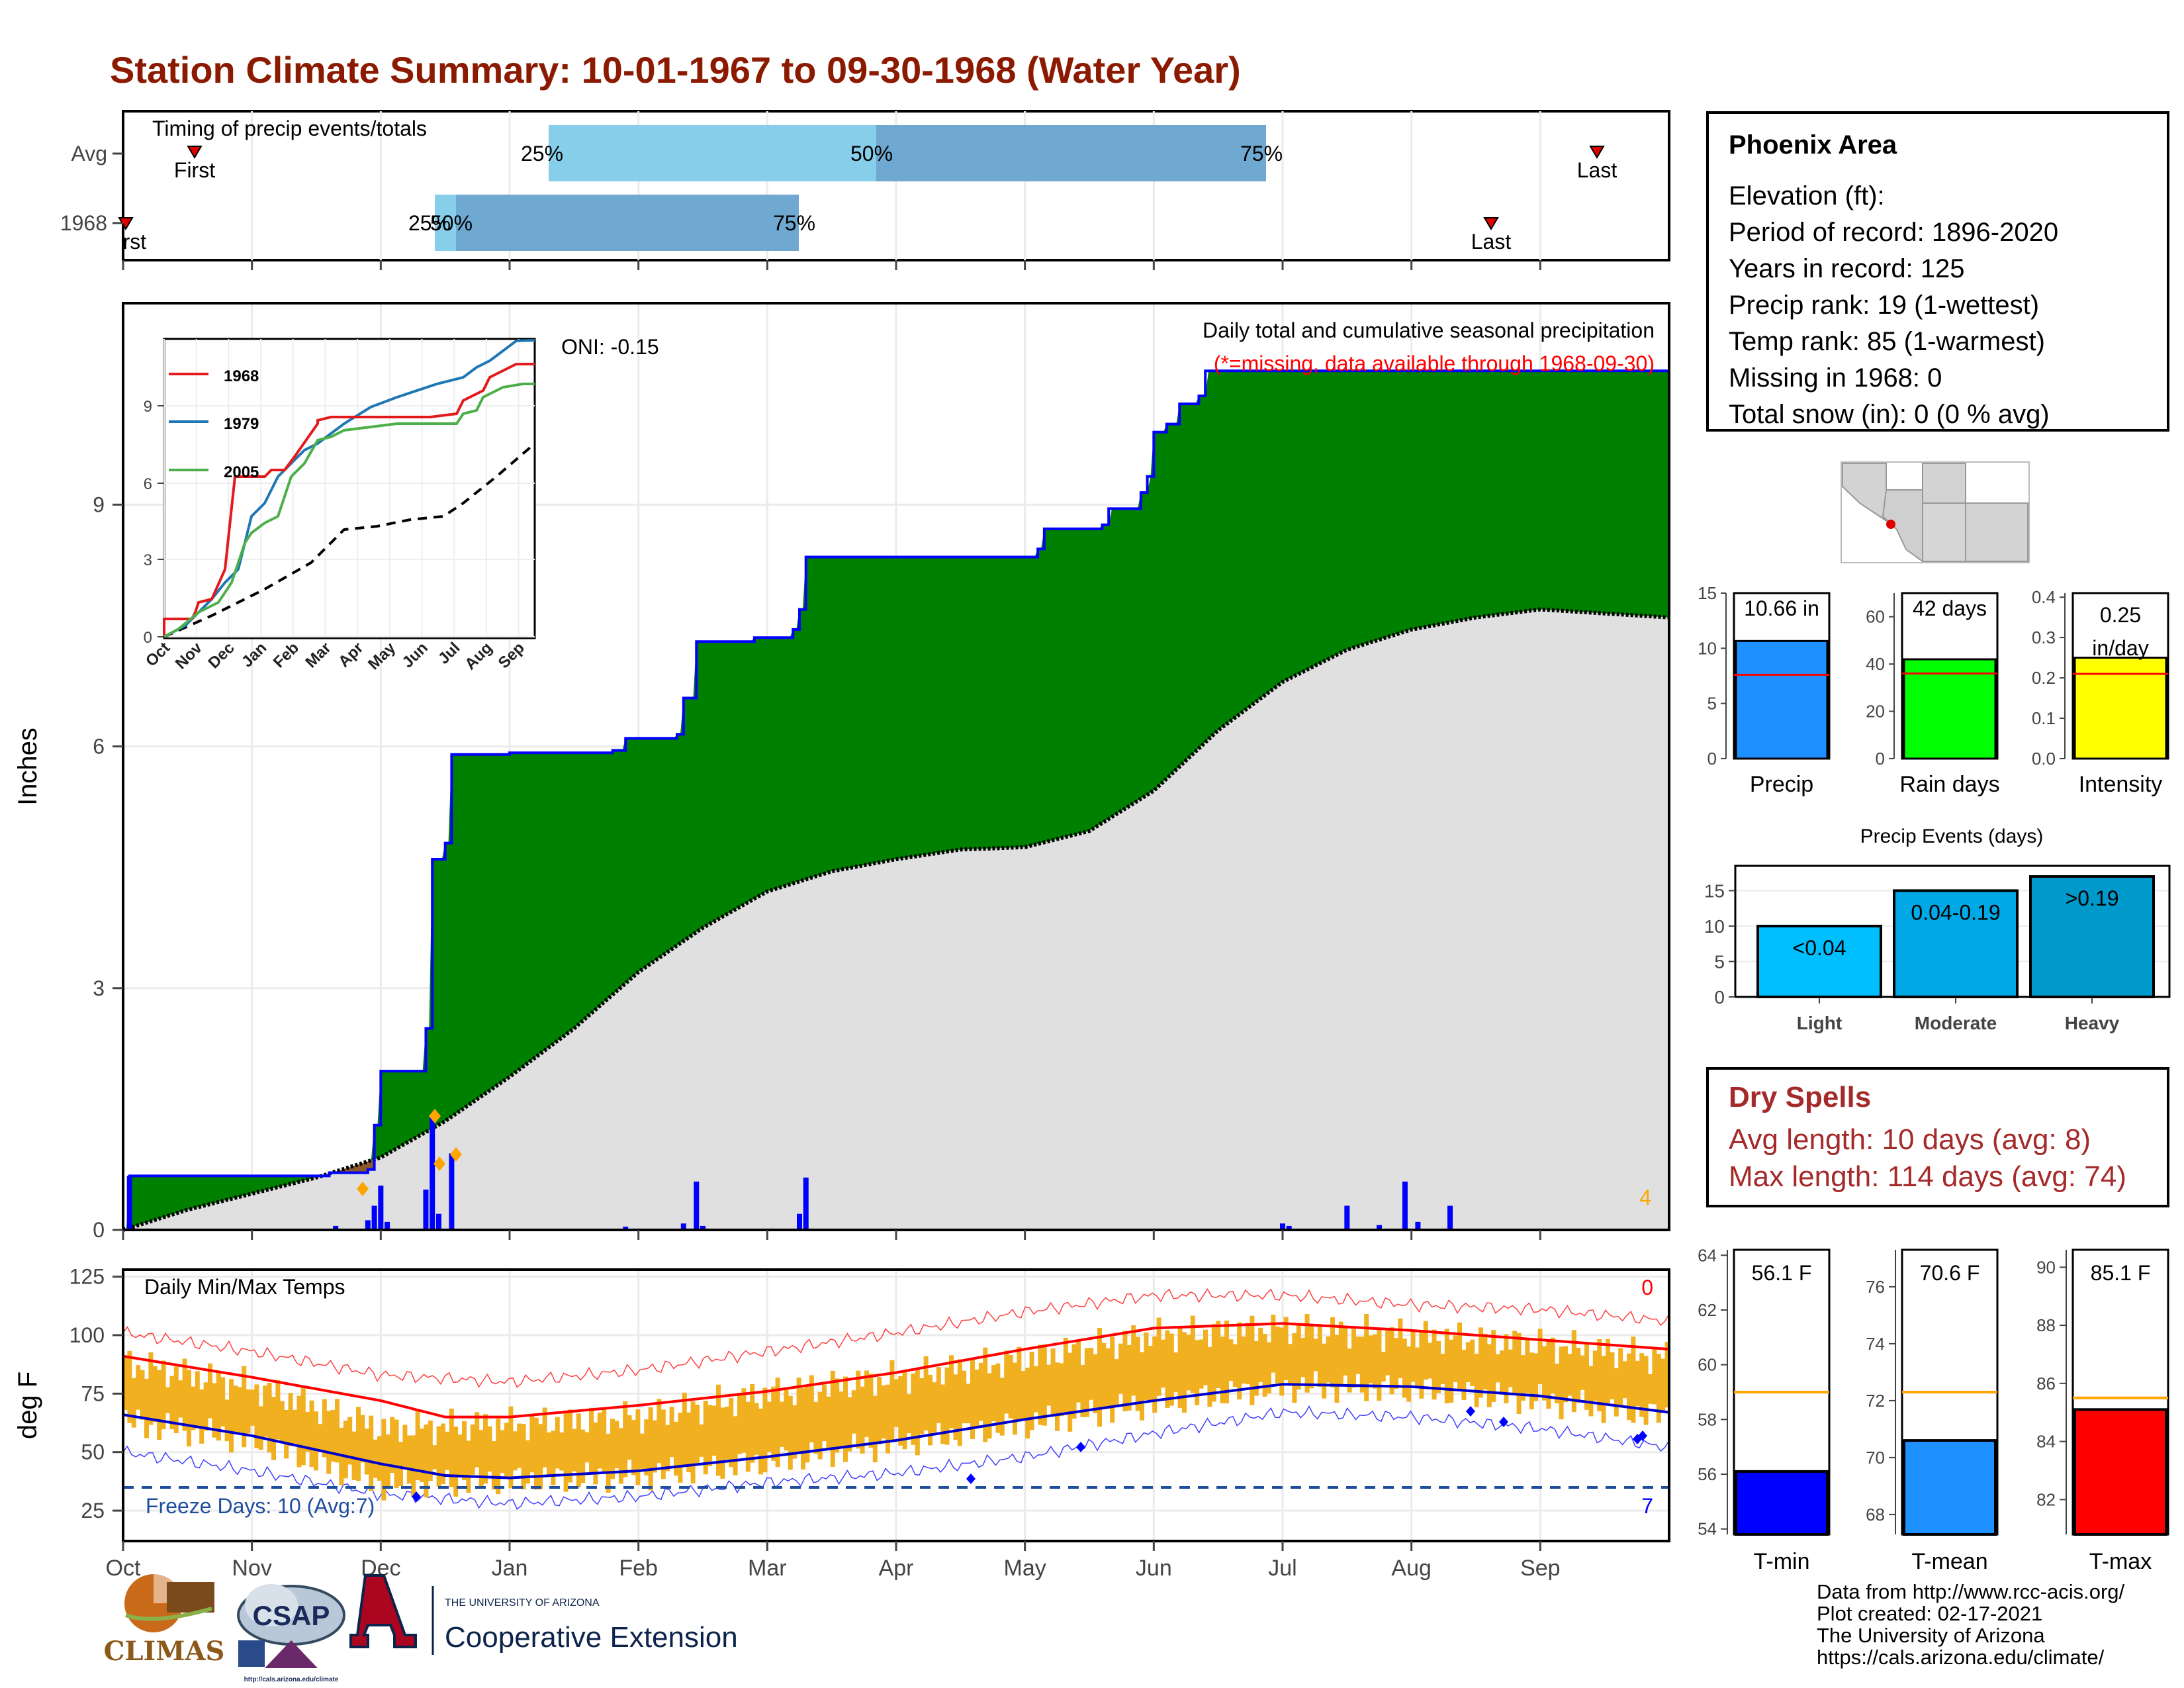  What do you see at coordinates (99, 988) in the screenshot?
I see `precip-y-tick-label: 3` at bounding box center [99, 988].